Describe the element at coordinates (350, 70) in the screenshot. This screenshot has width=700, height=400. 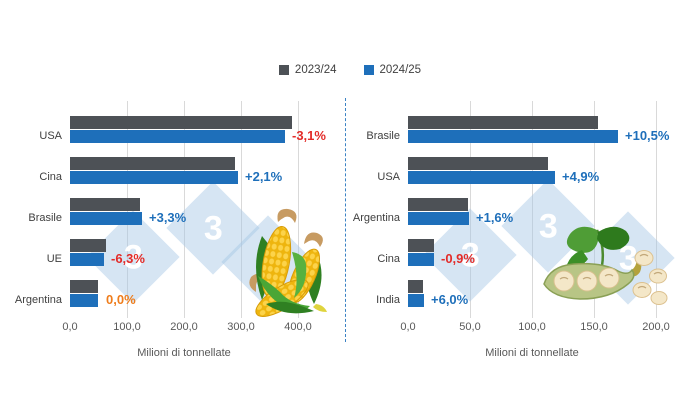
I see `chart-legend: 2023/24 2024/25` at that location.